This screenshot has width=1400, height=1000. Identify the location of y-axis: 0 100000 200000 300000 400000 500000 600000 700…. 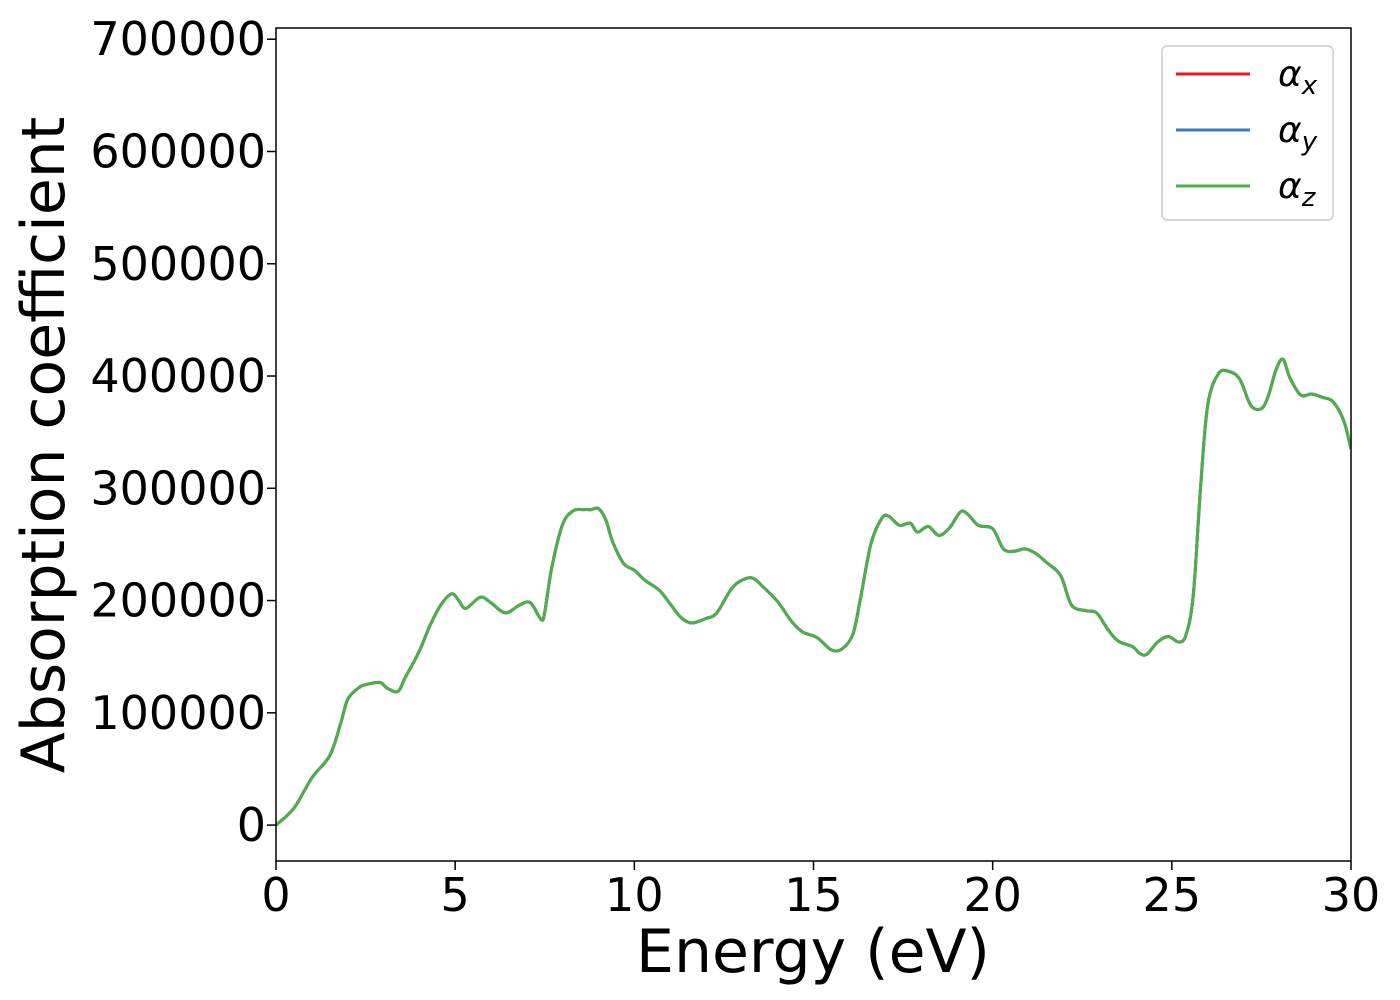
(183, 432).